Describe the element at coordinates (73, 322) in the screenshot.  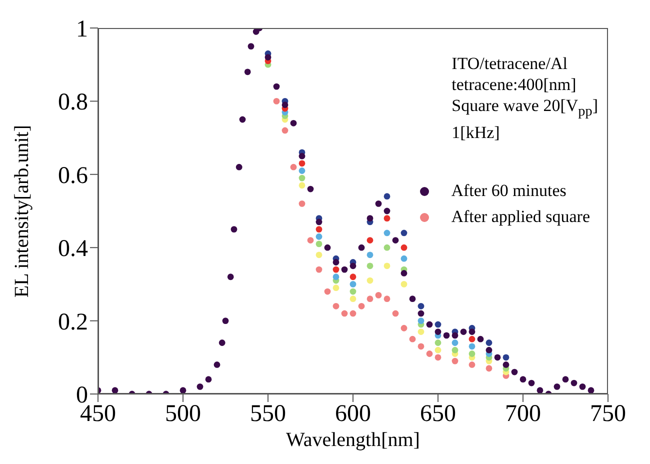
I see `y-tick-label: 0.2` at that location.